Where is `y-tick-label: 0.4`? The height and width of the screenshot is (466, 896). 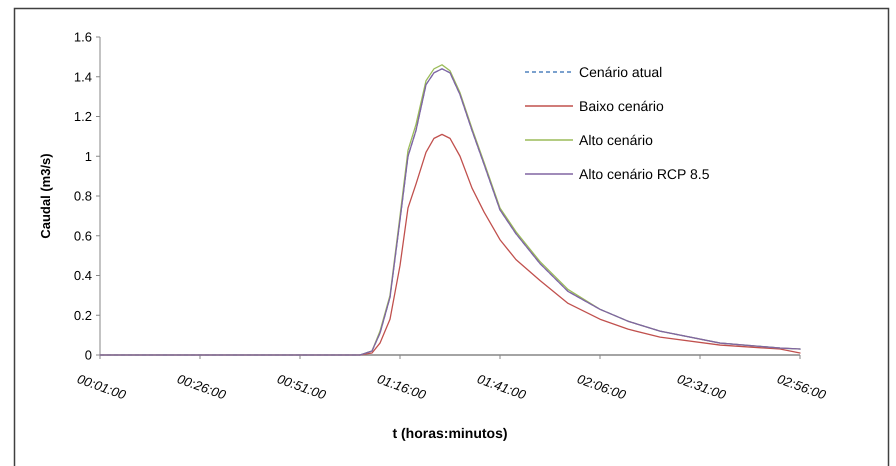
y-tick-label: 0.4 is located at coordinates (83, 276).